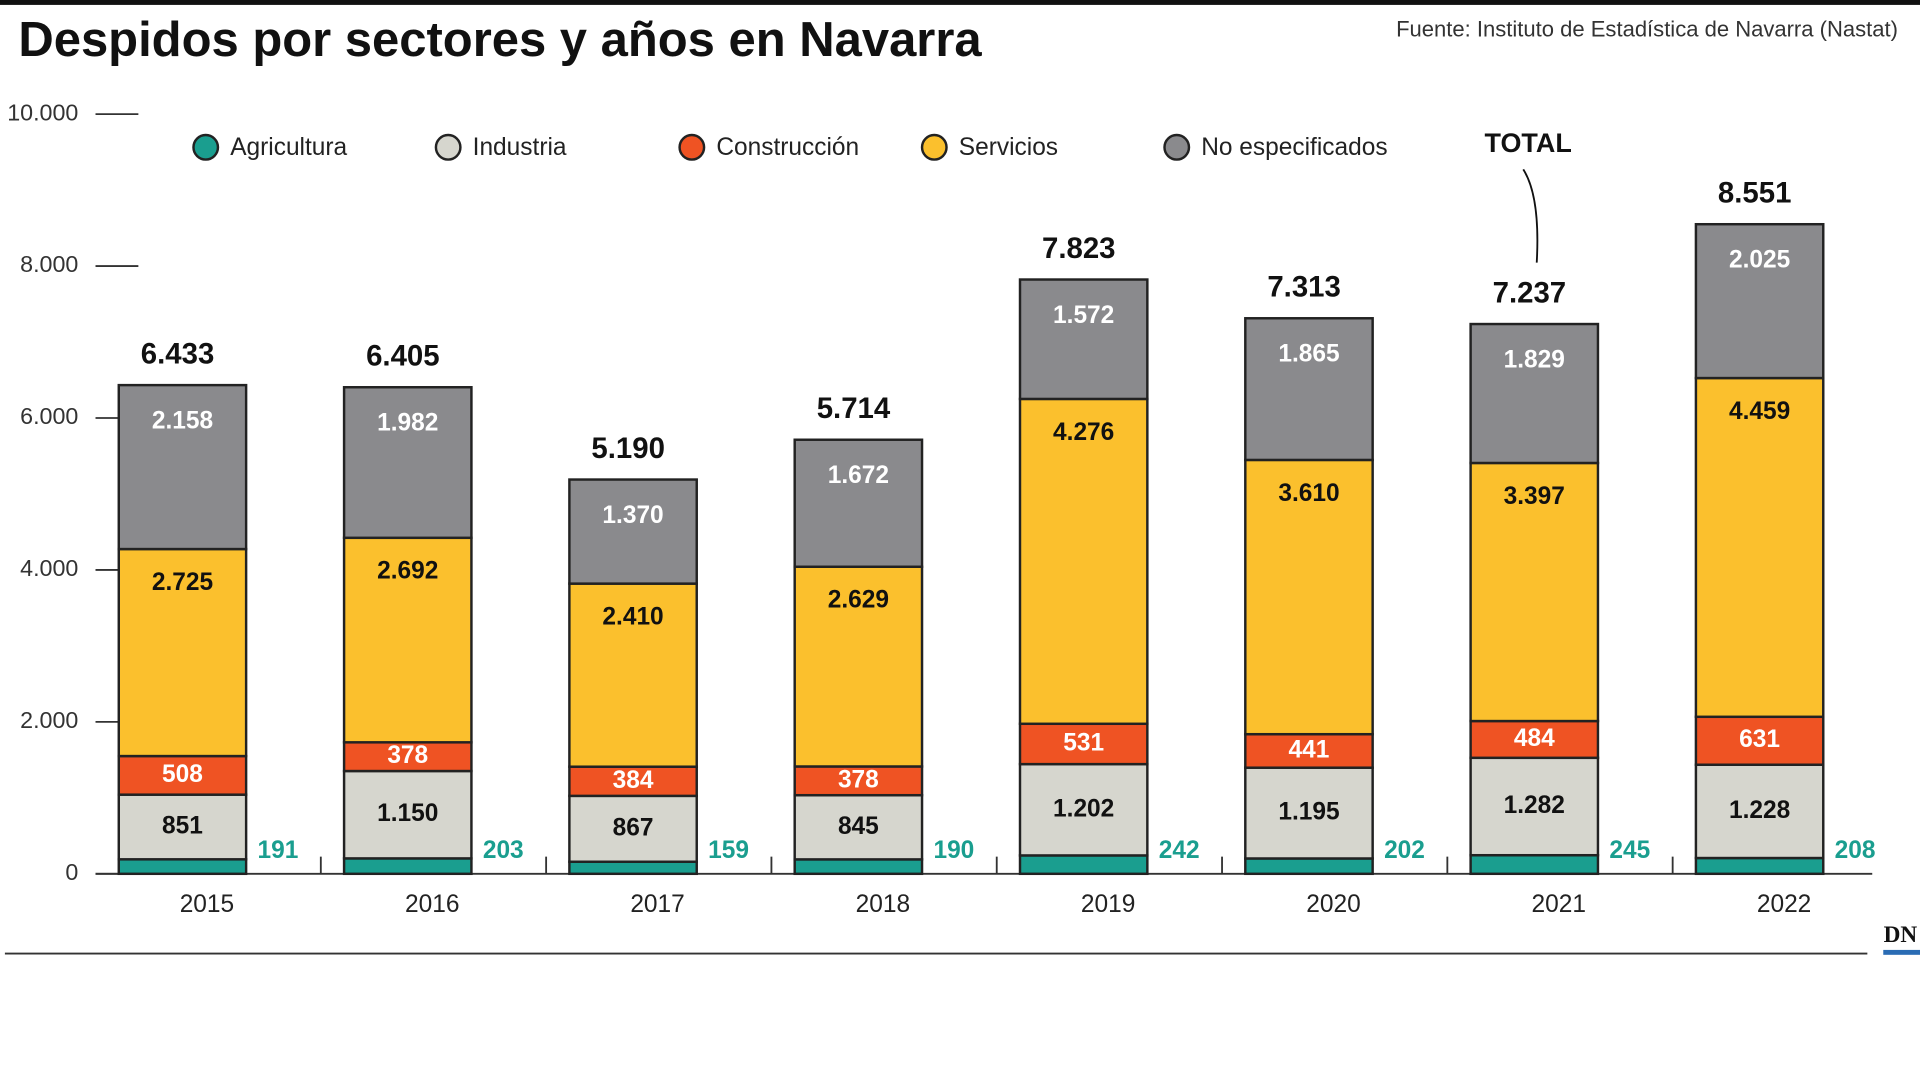  Describe the element at coordinates (1309, 749) in the screenshot. I see `data-label: 441` at that location.